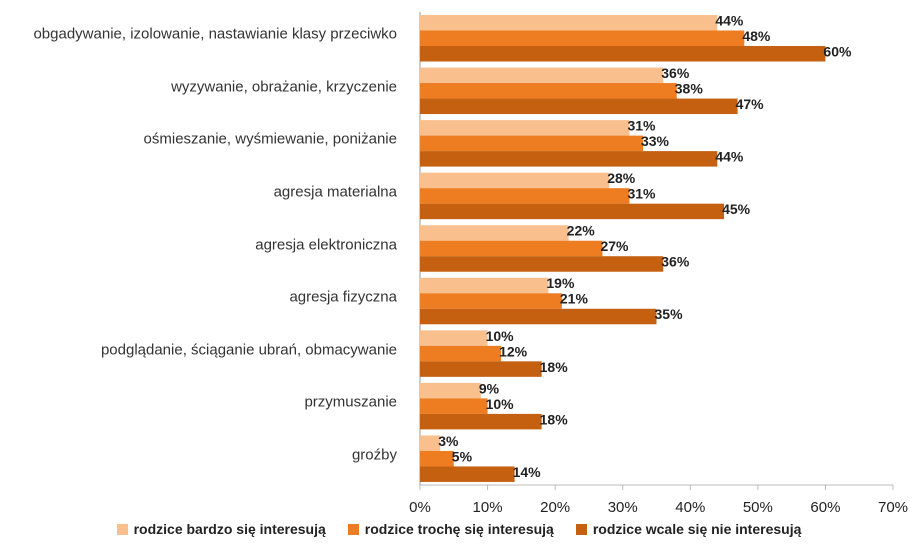  I want to click on value-label: 48%, so click(756, 36).